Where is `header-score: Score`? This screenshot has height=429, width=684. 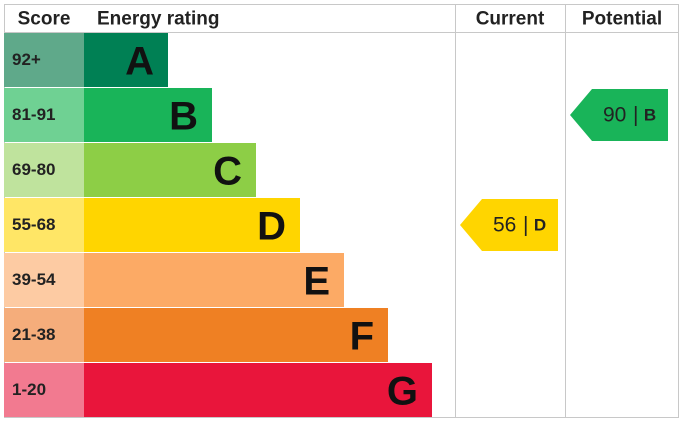 header-score: Score is located at coordinates (44, 19).